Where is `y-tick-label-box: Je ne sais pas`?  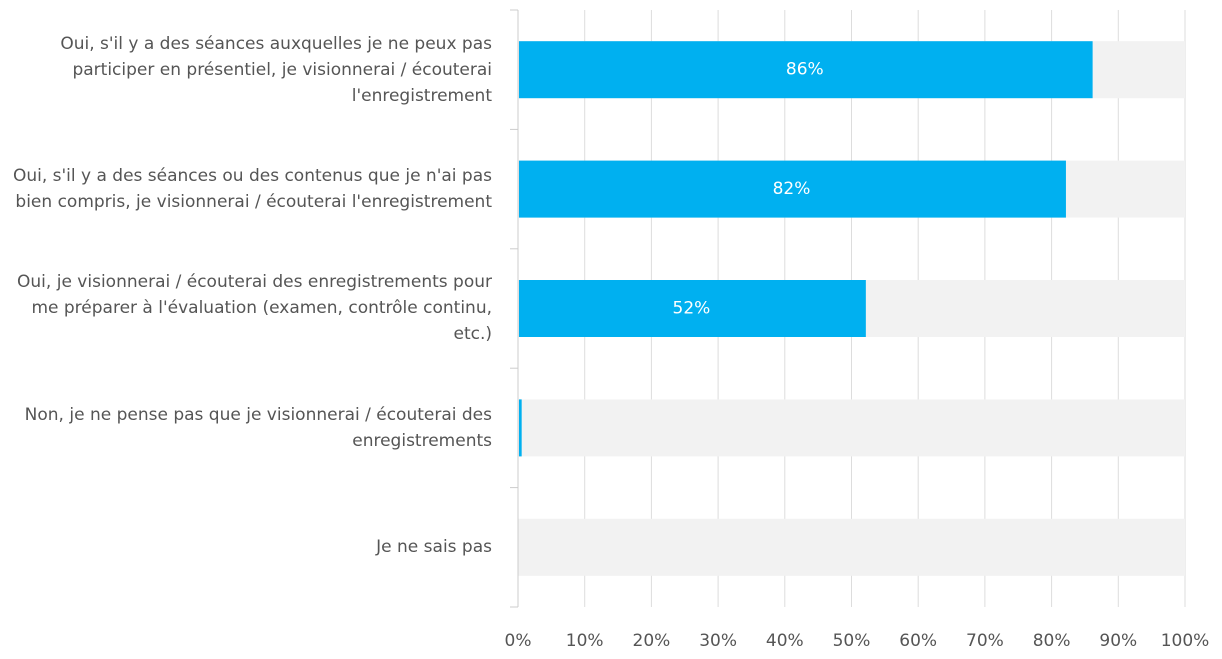
y-tick-label-box: Je ne sais pas is located at coordinates (246, 547).